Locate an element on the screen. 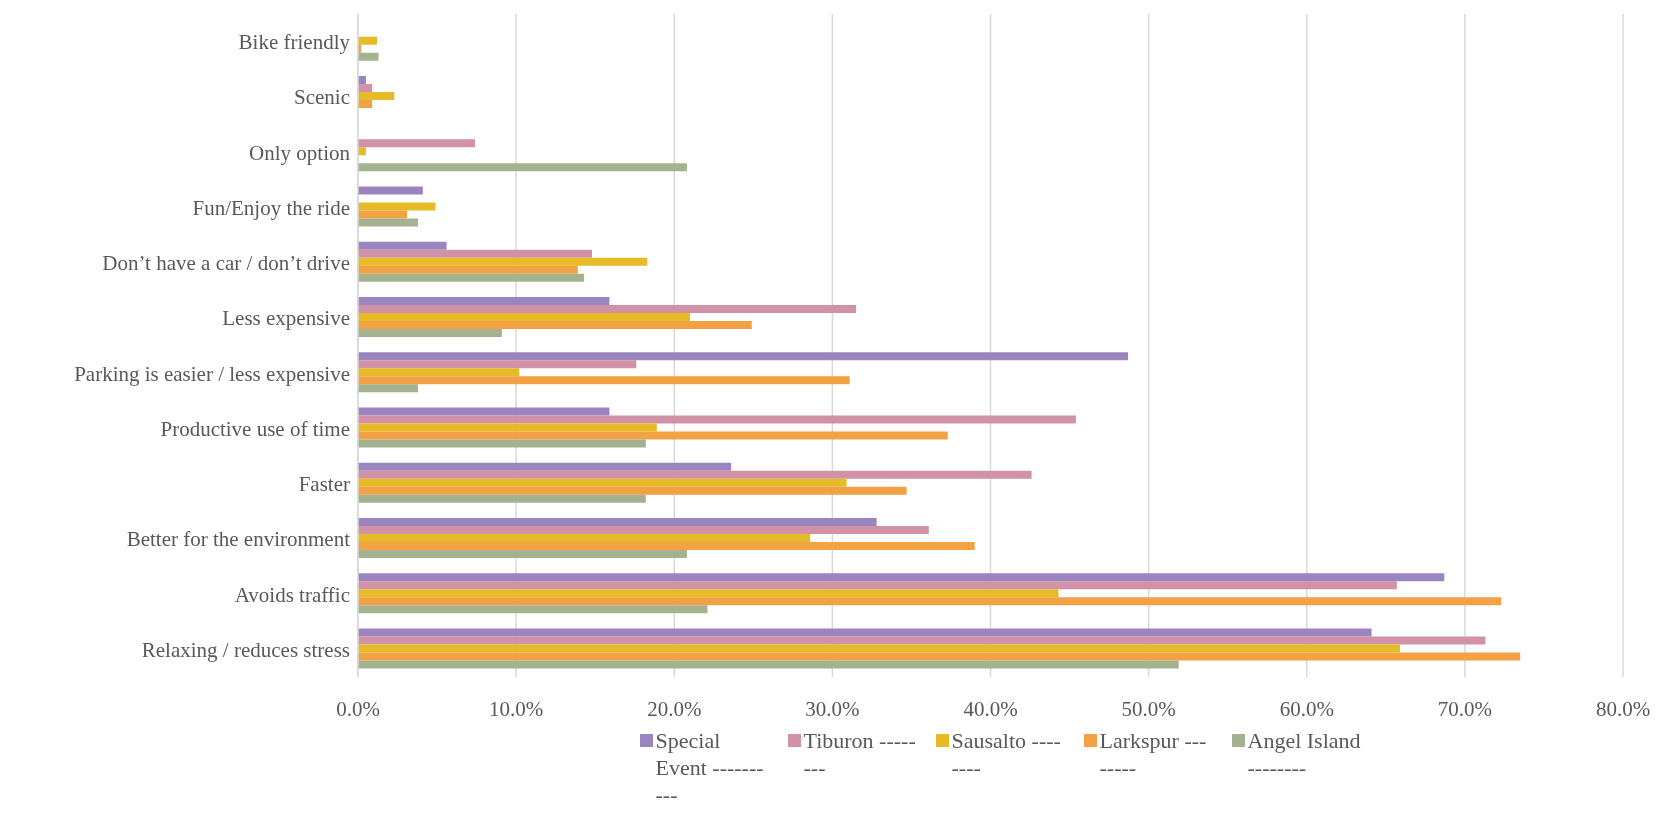 The image size is (1671, 822). x-tick-label: 80.0% is located at coordinates (1623, 708).